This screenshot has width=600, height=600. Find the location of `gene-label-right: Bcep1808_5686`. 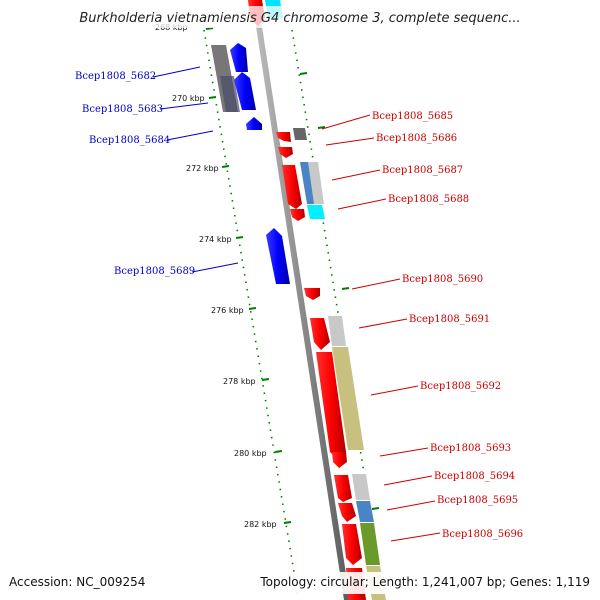

gene-label-right: Bcep1808_5686 is located at coordinates (416, 138).